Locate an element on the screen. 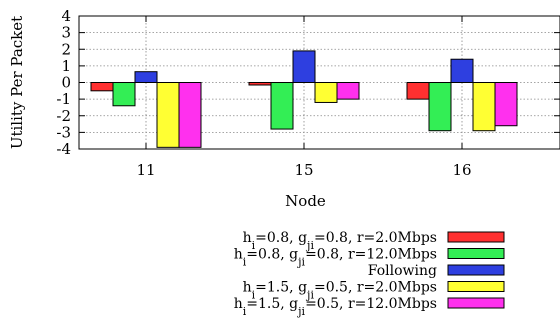  x-tick-label: 16 is located at coordinates (461, 170).